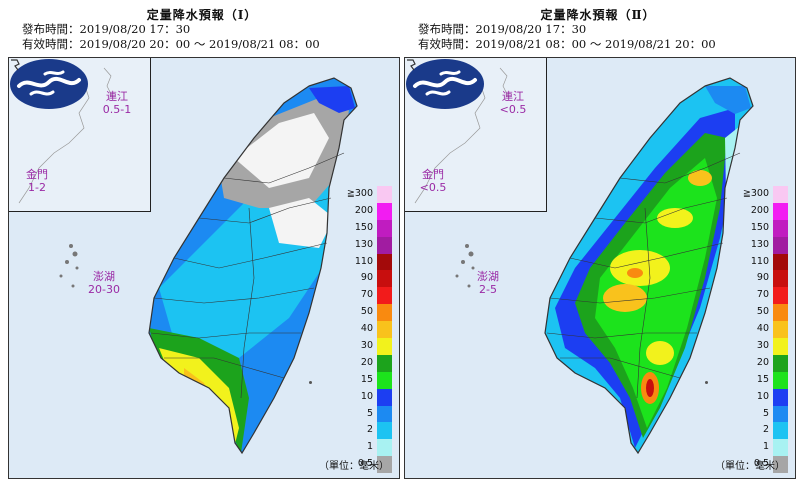 Image resolution: width=800 pixels, height=487 pixels. Describe the element at coordinates (104, 283) in the screenshot. I see `island-label-penghu: 澎湖 20-30` at that location.